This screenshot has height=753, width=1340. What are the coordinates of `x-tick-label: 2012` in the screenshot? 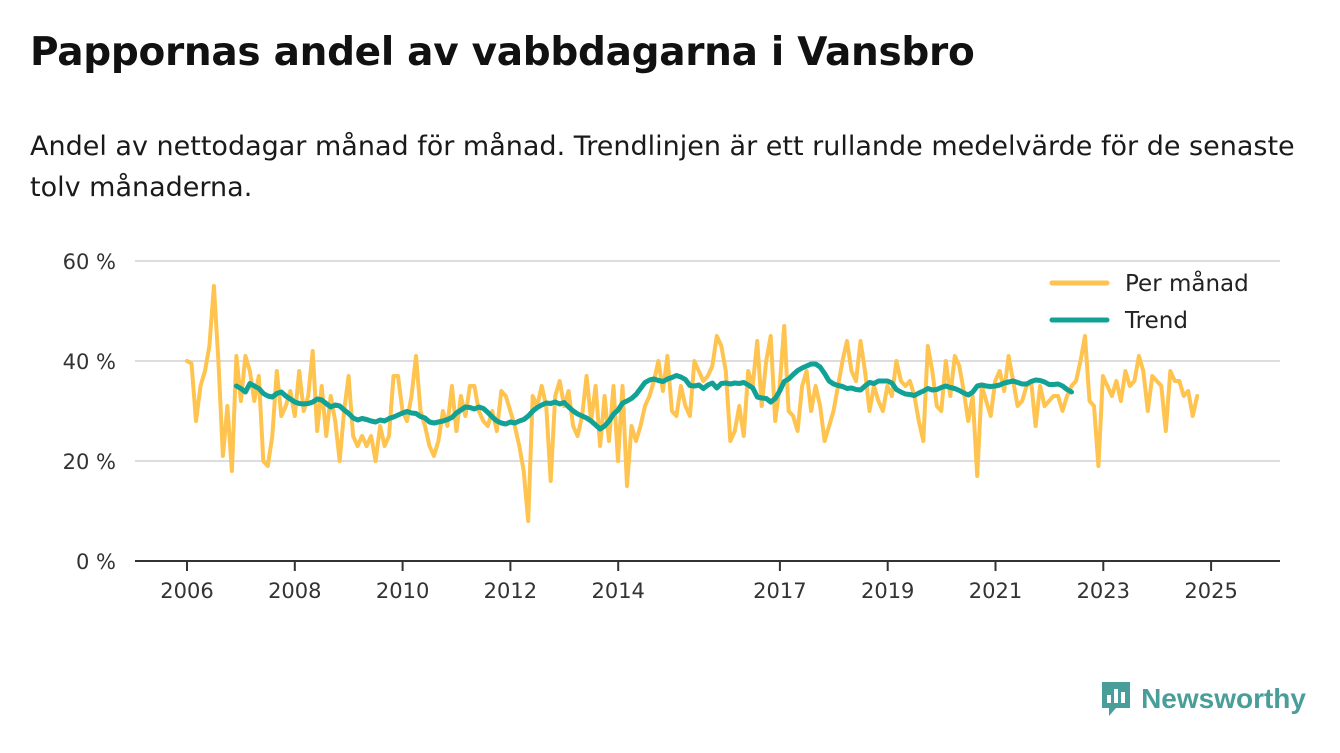 It's located at (510, 591).